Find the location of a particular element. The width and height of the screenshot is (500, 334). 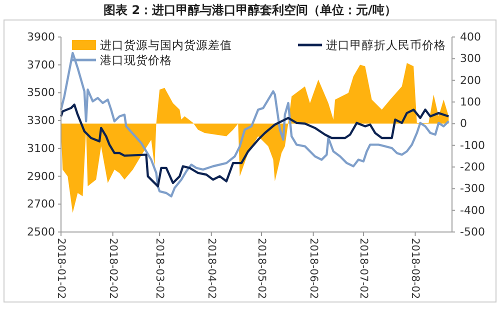

legend-label: 进口甲醇折人民币价格 is located at coordinates (386, 45).